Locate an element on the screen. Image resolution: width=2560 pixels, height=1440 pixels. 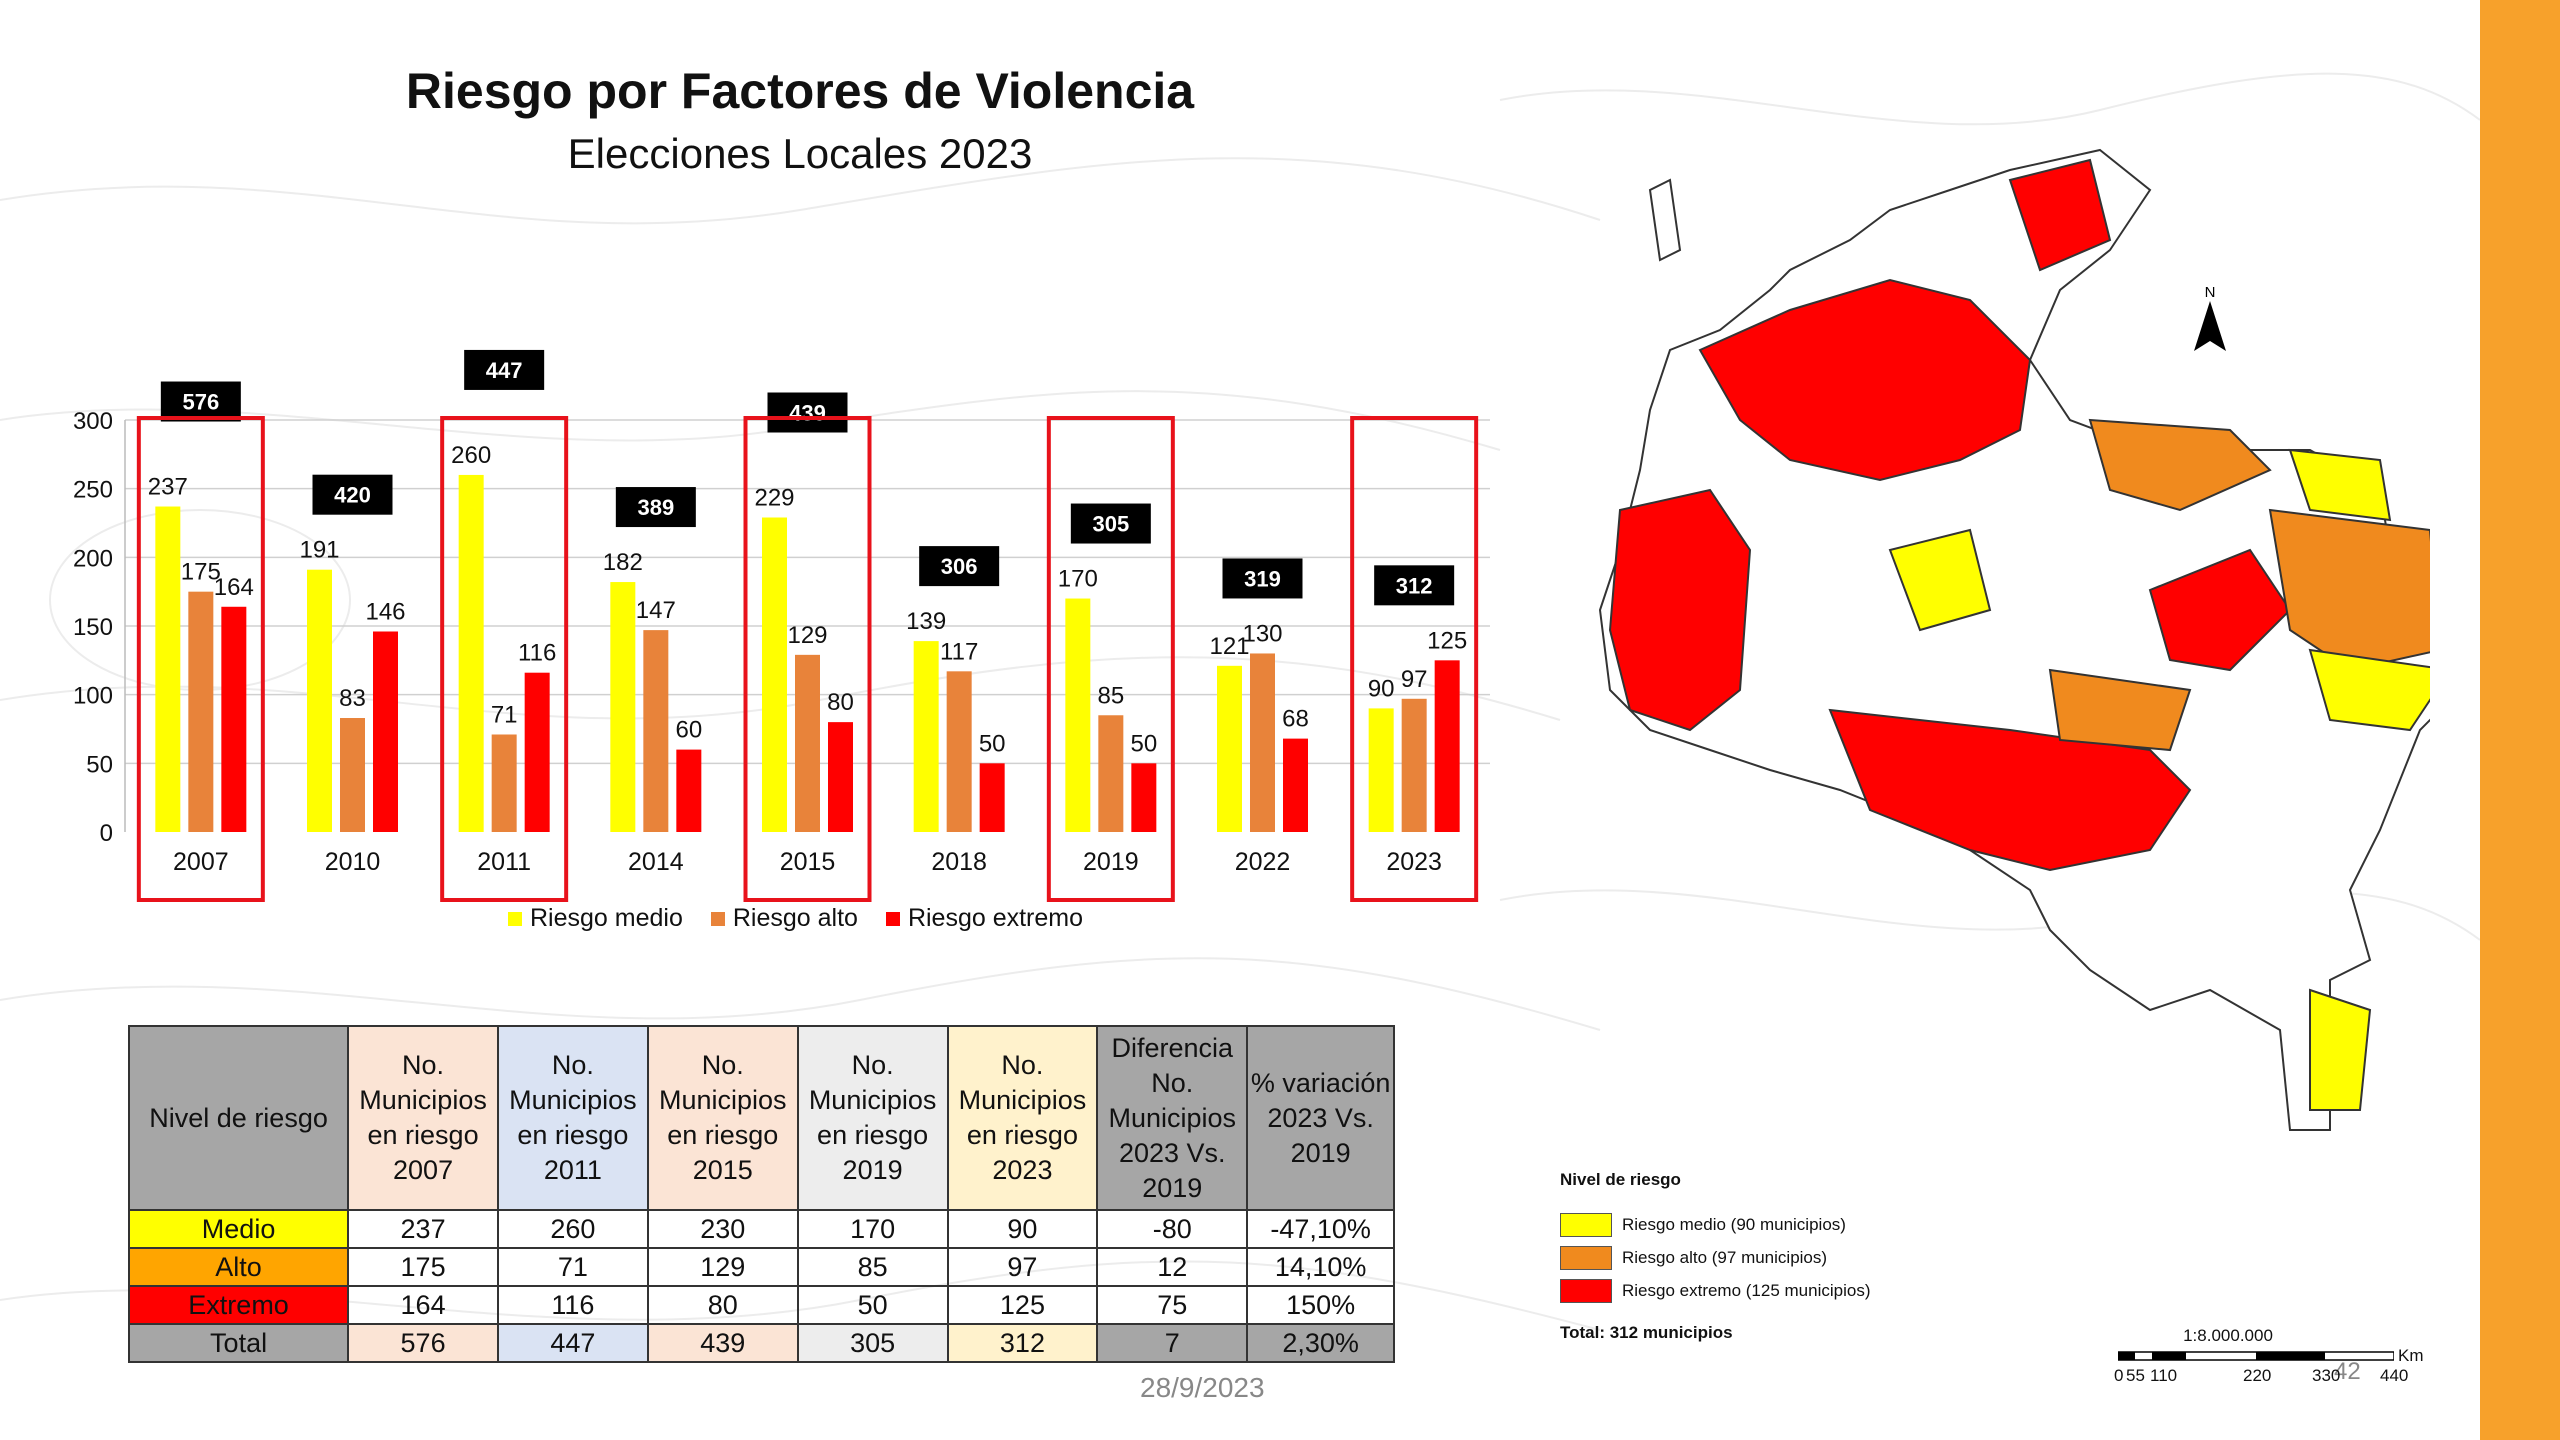
table-cell: 7 is located at coordinates (1172, 1343).